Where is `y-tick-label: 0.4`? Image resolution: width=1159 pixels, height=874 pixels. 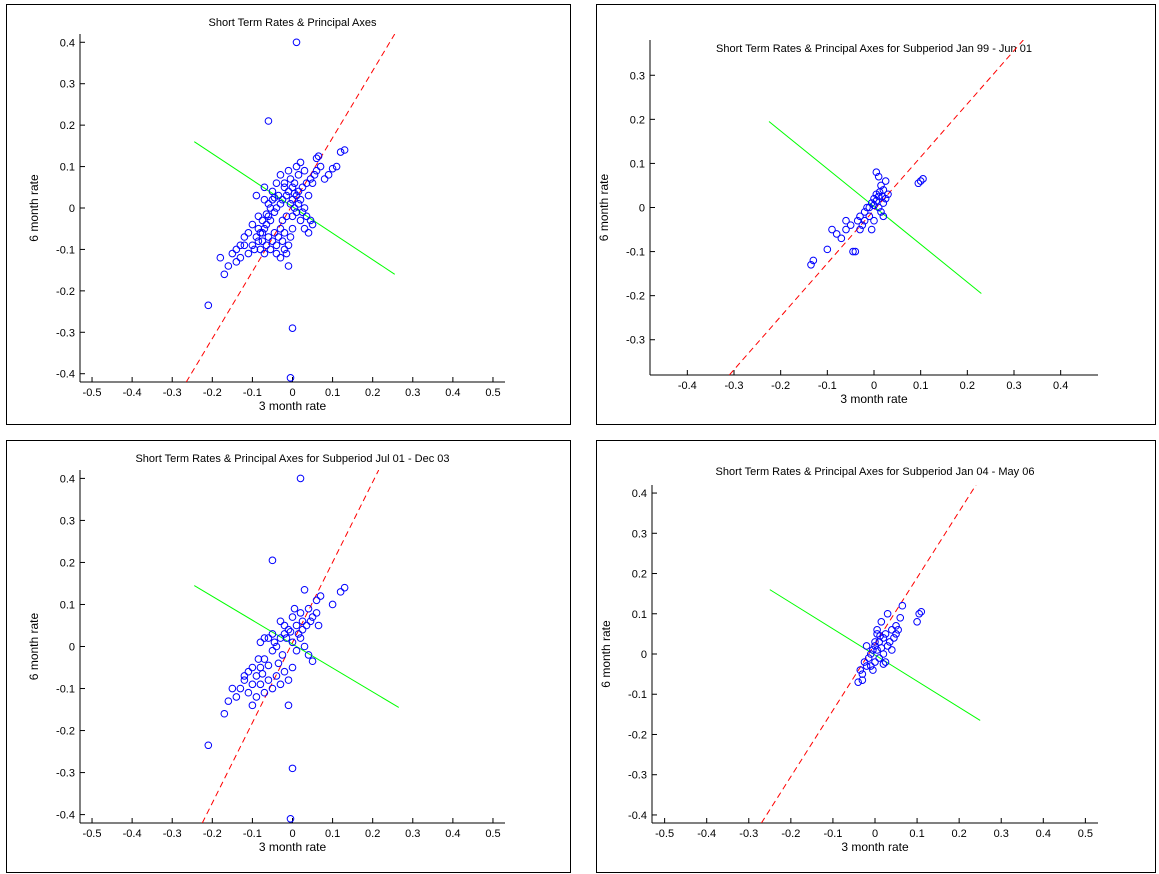 y-tick-label: 0.4 is located at coordinates (639, 494).